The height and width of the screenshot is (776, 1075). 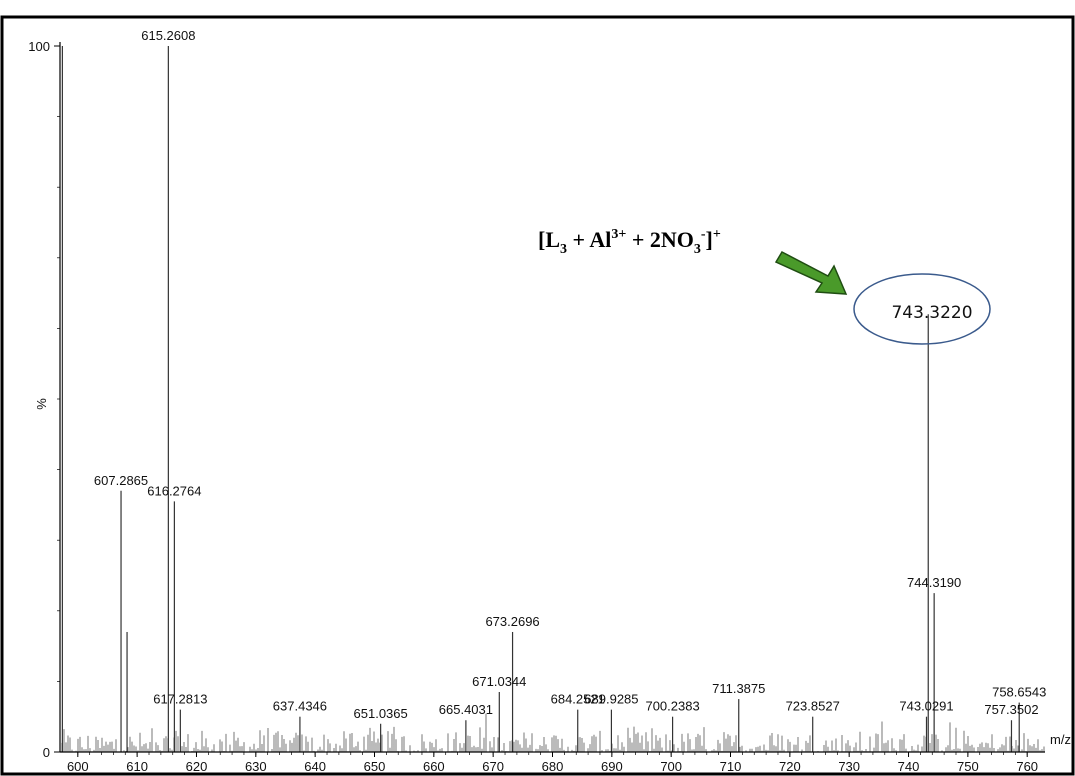 I want to click on x-tick-label: 600, so click(x=78, y=766).